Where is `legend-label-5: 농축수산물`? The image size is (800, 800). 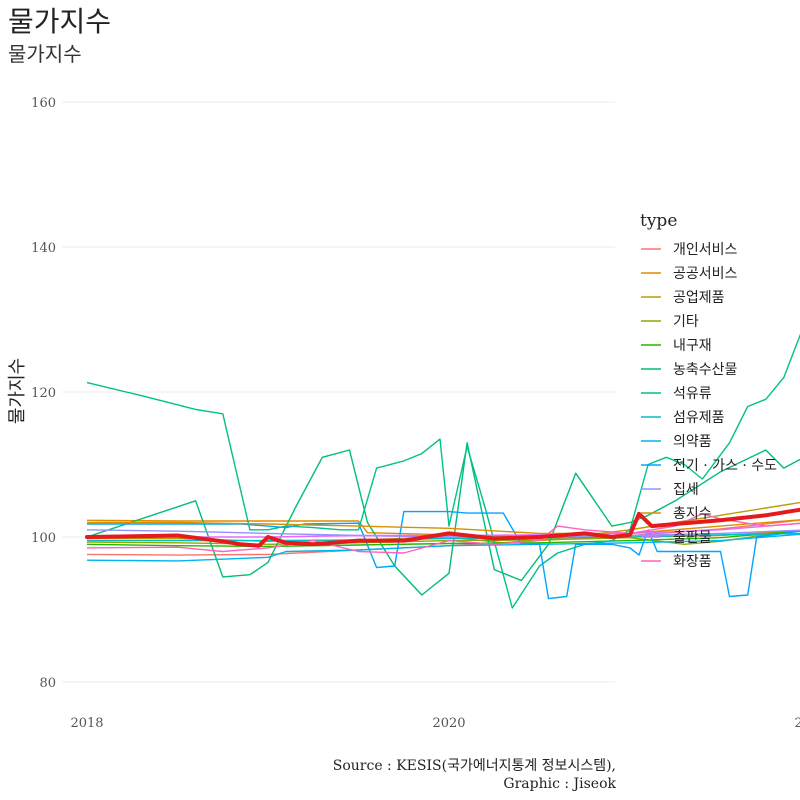
legend-label-5: 농축수산물 is located at coordinates (705, 370).